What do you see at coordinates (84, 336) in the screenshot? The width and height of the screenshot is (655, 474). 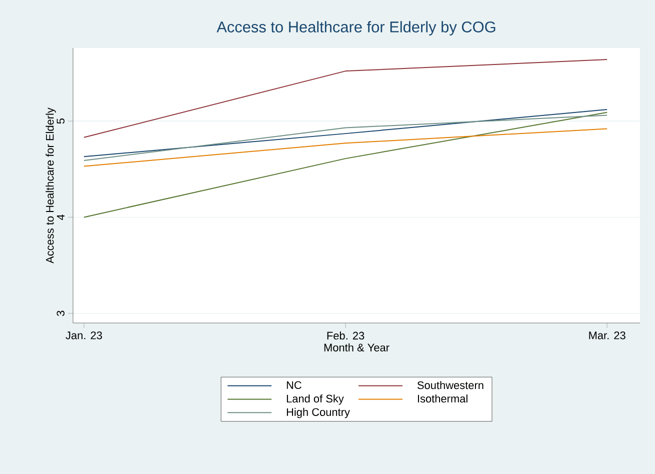 I see `x-tick-label: Jan. 23` at bounding box center [84, 336].